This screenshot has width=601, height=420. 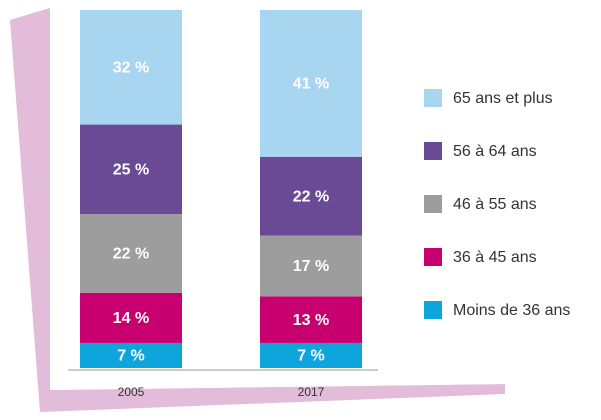 What do you see at coordinates (503, 98) in the screenshot?
I see `legend-label: 65 ans et plus` at bounding box center [503, 98].